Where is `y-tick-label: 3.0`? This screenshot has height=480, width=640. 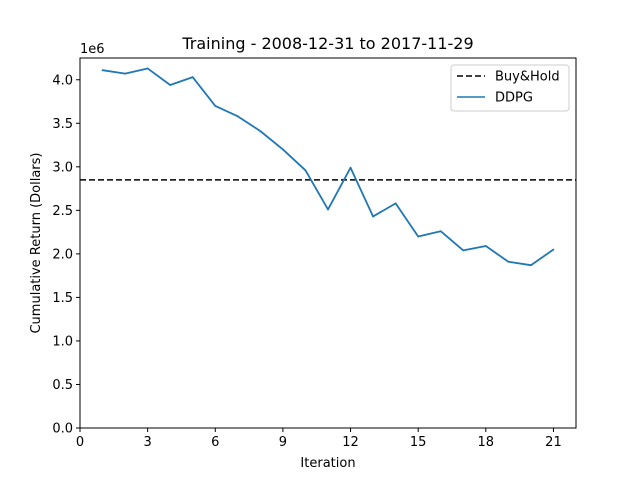 y-tick-label: 3.0 is located at coordinates (62, 167).